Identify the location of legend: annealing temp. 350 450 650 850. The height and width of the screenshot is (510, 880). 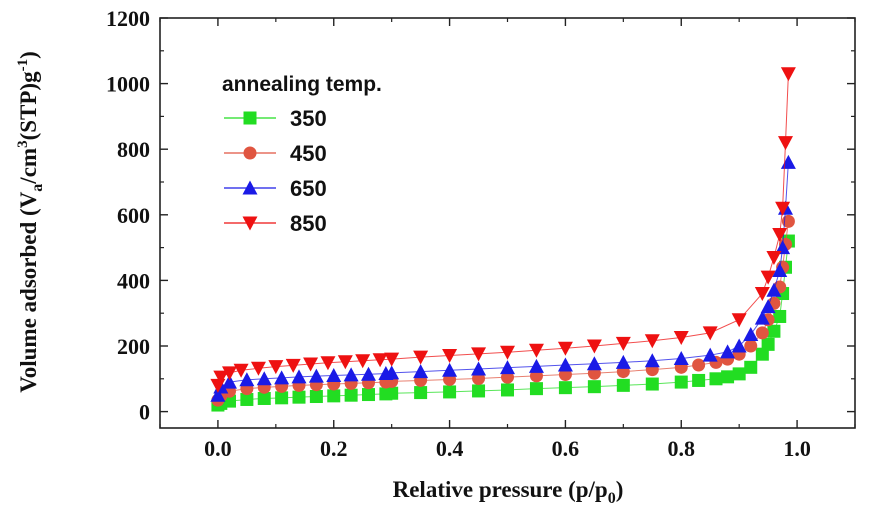
(302, 154).